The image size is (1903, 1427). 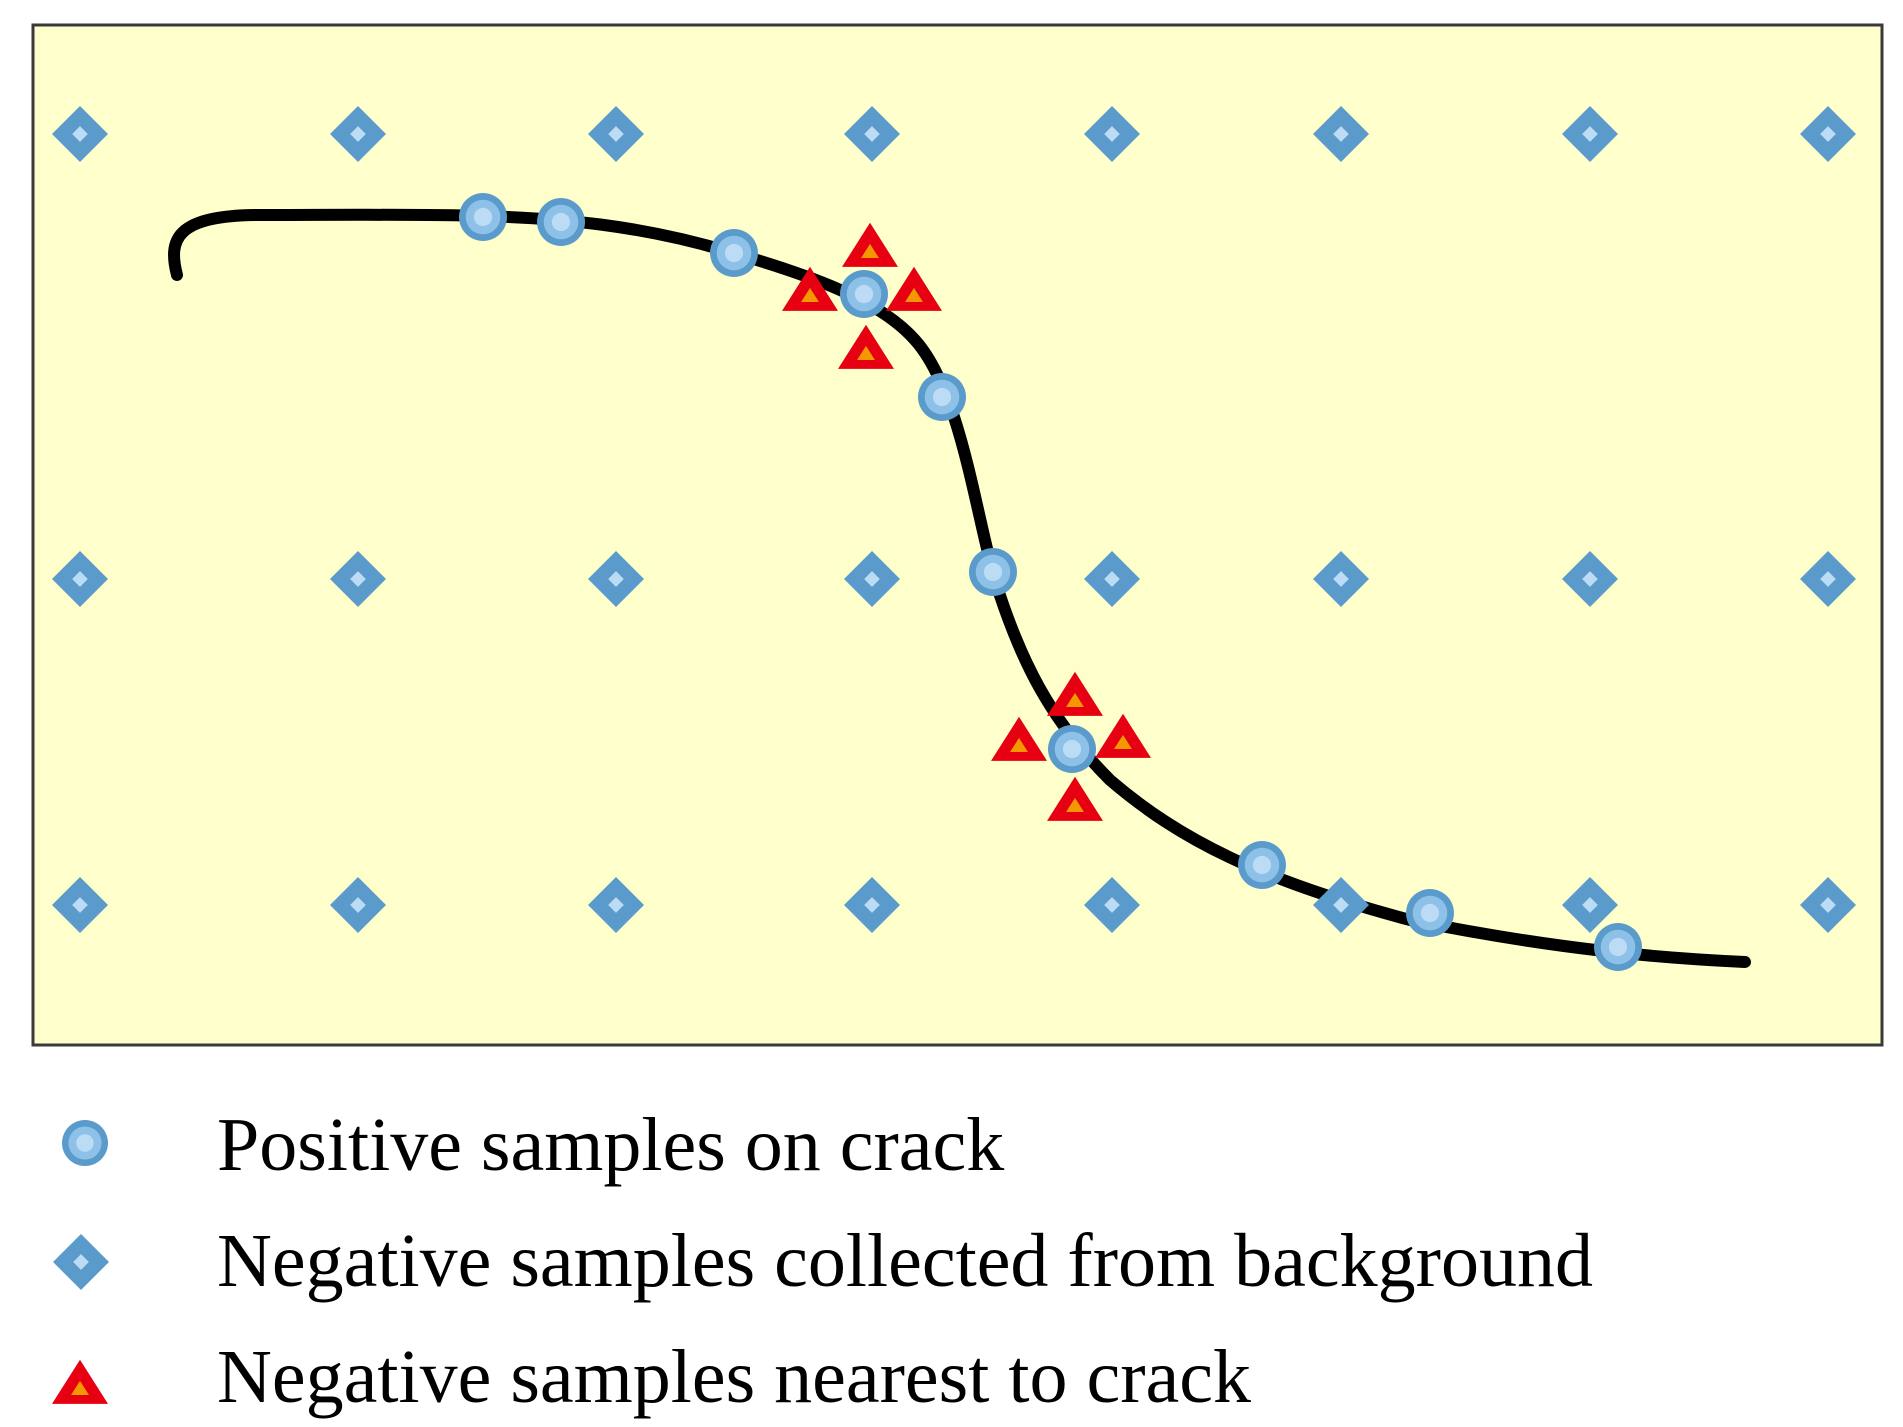 What do you see at coordinates (734, 1377) in the screenshot?
I see `legend-label-negative-nearest: Negative samples nearest to crack` at bounding box center [734, 1377].